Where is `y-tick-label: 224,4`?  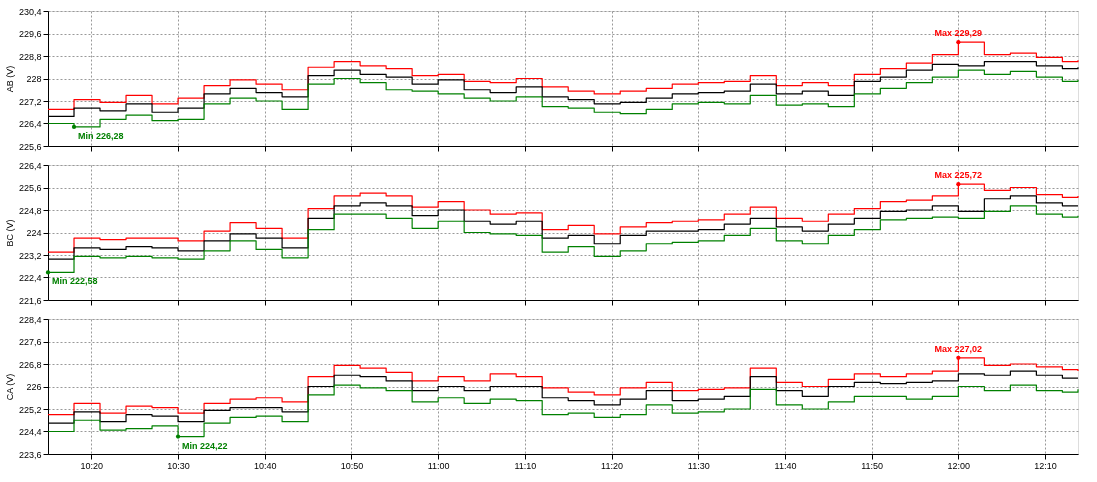 y-tick-label: 224,4 is located at coordinates (30, 432).